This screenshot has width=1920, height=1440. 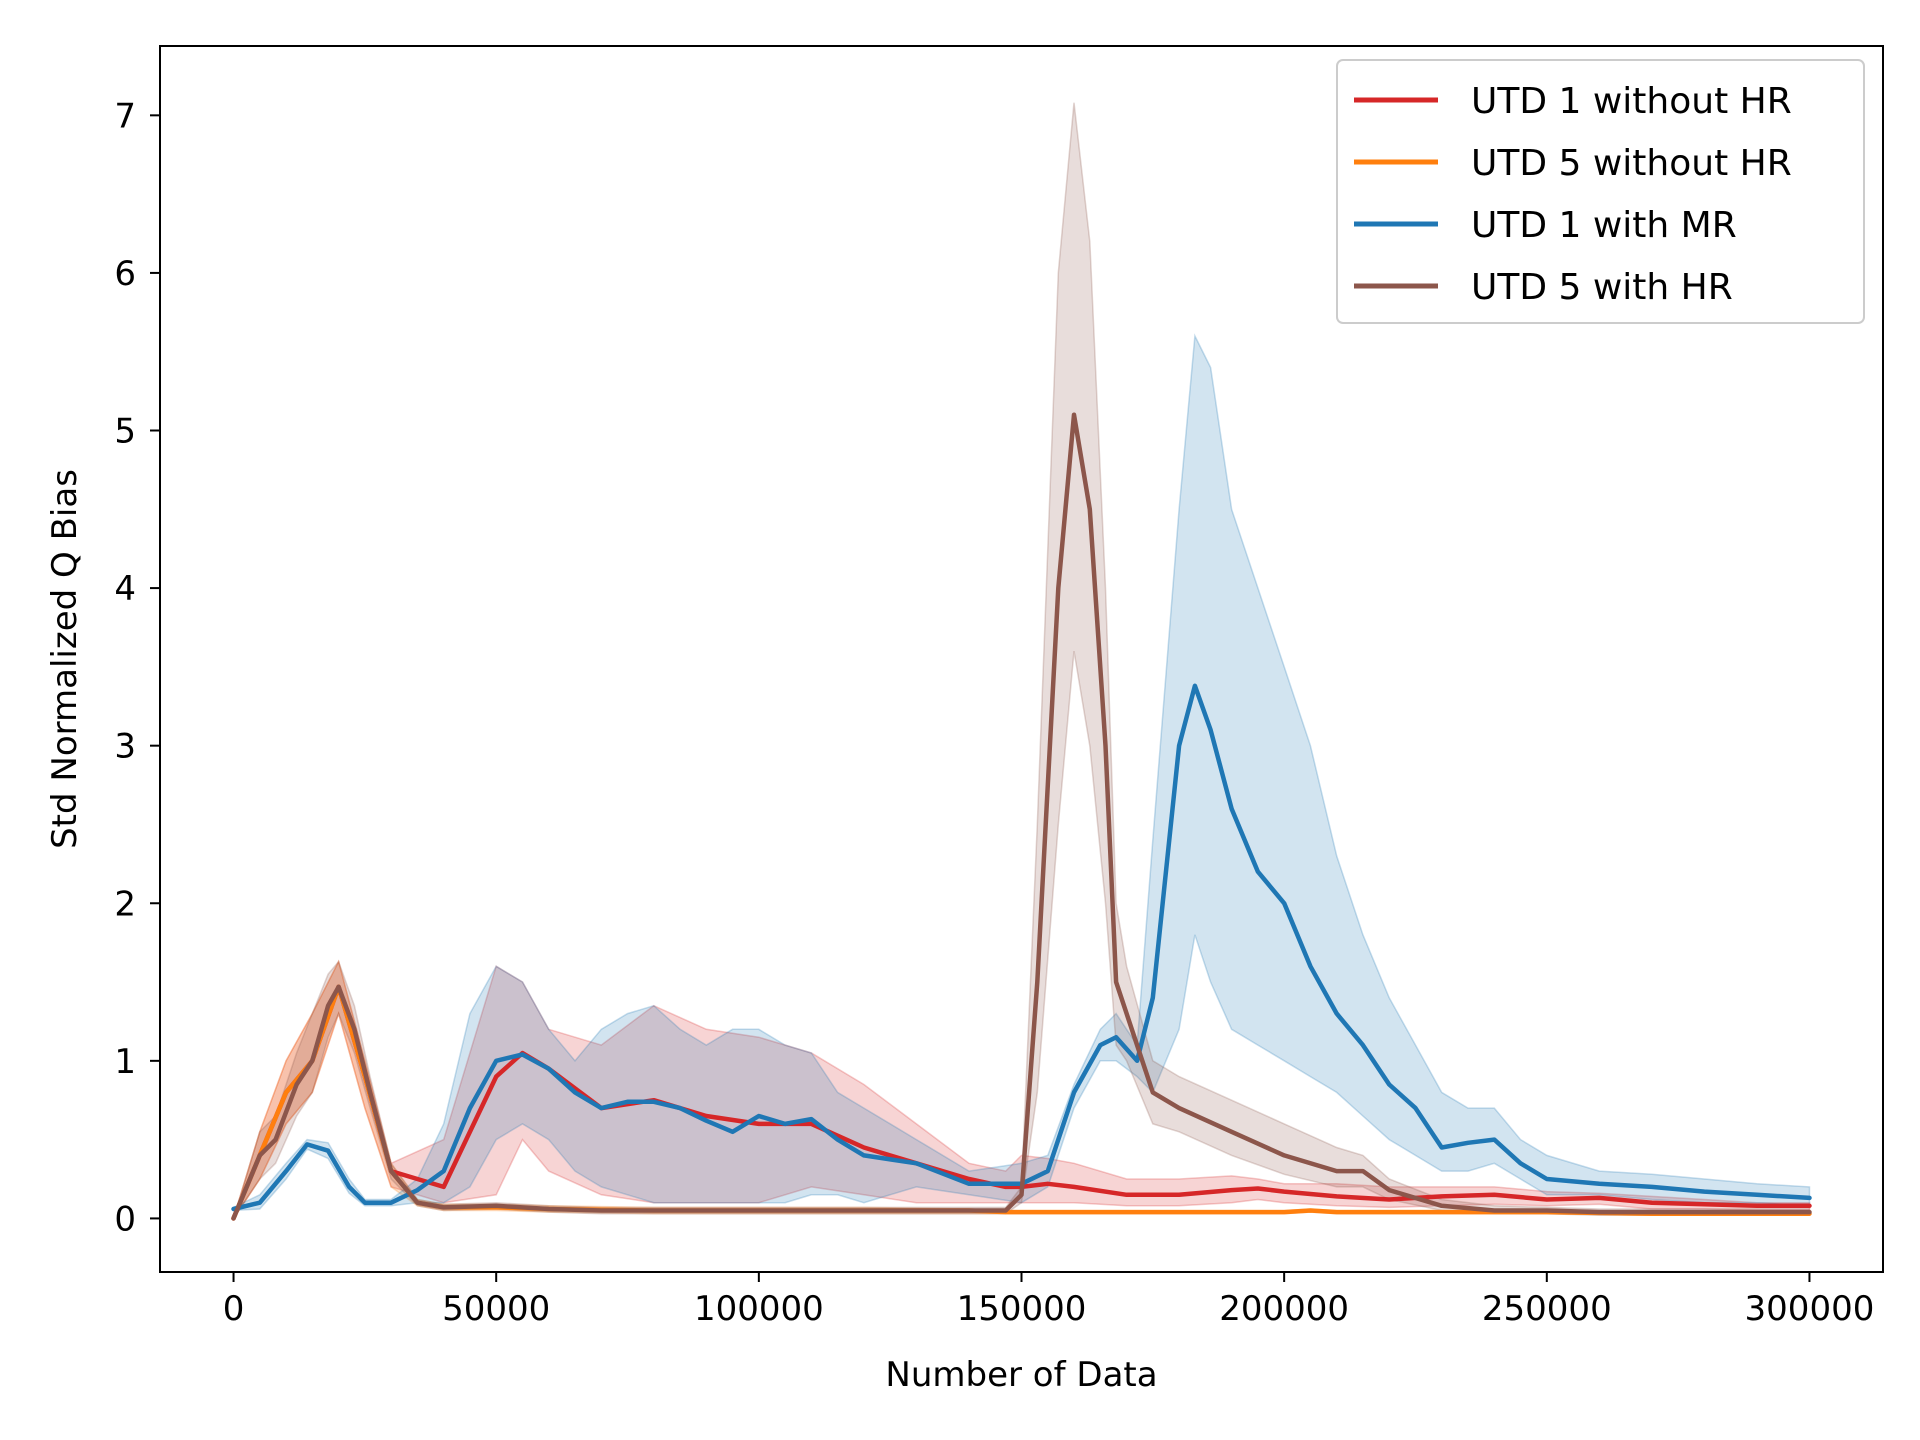 What do you see at coordinates (125, 274) in the screenshot?
I see `y-tick-label: 6` at bounding box center [125, 274].